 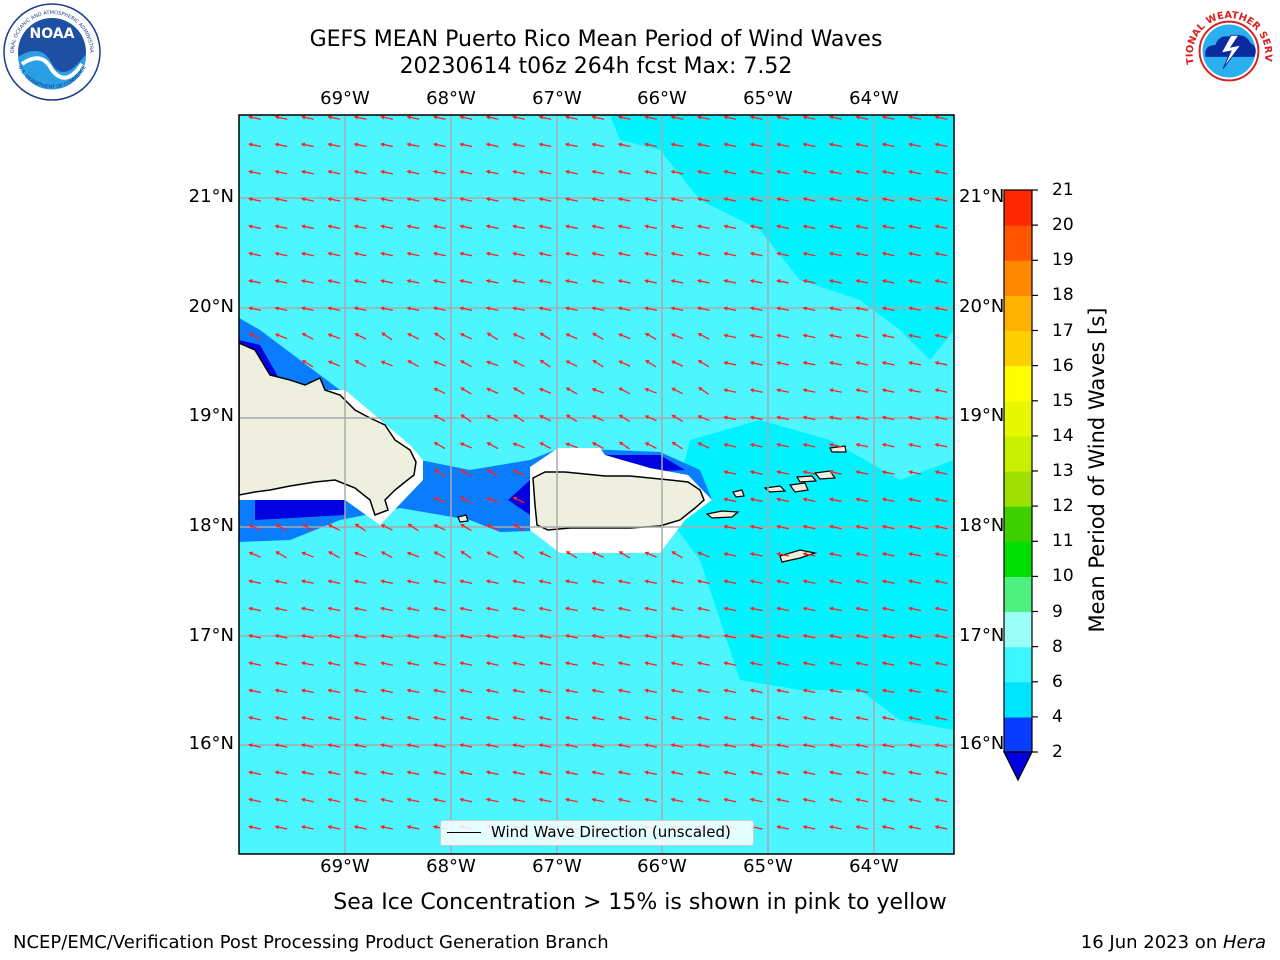 I want to click on lat-label-right: 18°N, so click(x=982, y=525).